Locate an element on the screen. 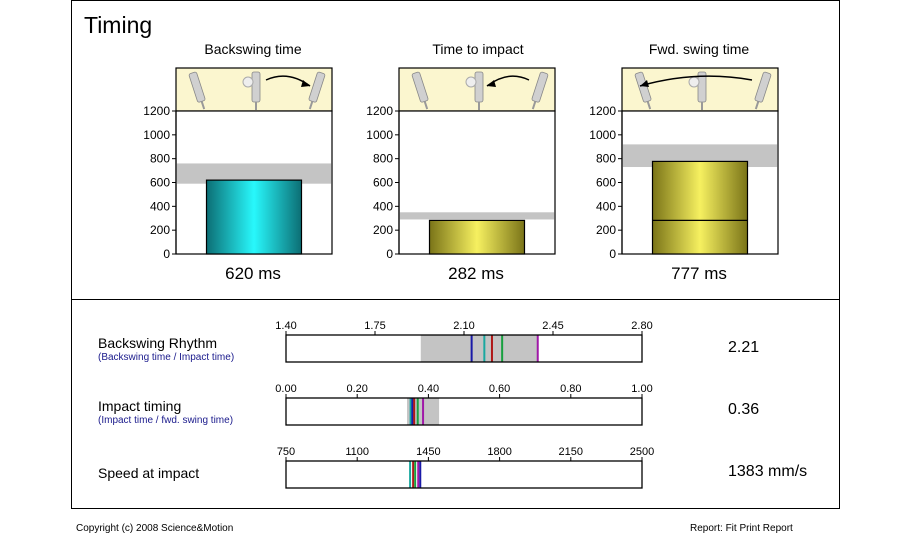 This screenshot has width=912, height=534. scale-tick-label: 0.80 is located at coordinates (570, 389).